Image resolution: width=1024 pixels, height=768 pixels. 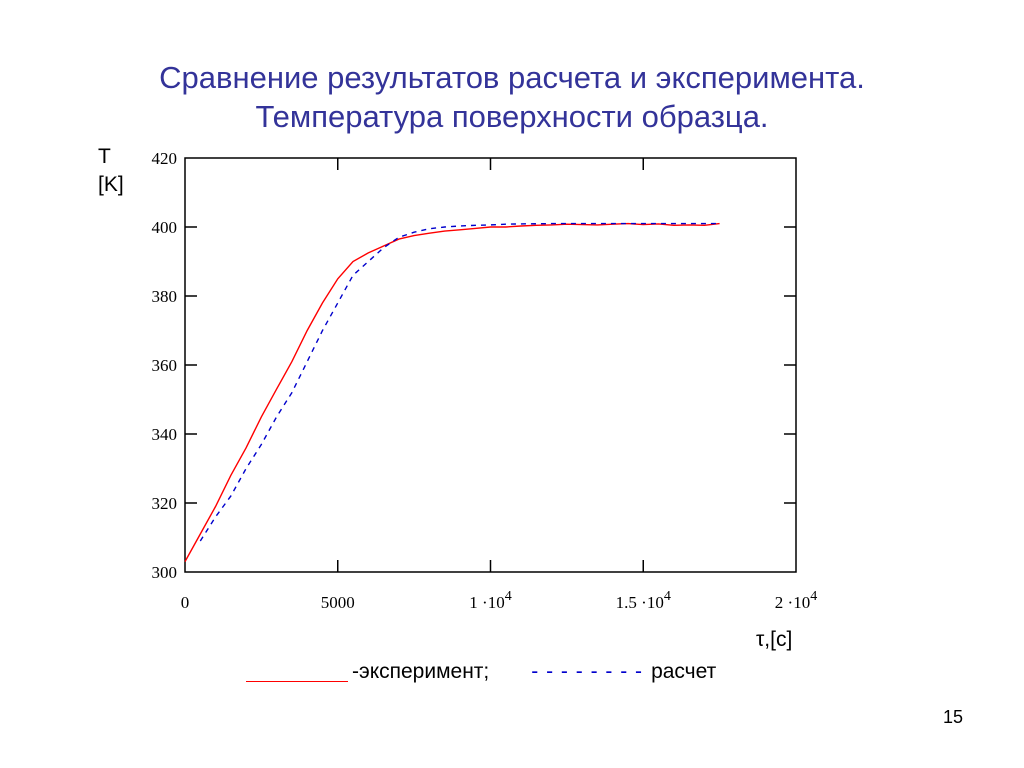 What do you see at coordinates (643, 600) in the screenshot?
I see `x-tick-label: 1.5 ·10⁴` at bounding box center [643, 600].